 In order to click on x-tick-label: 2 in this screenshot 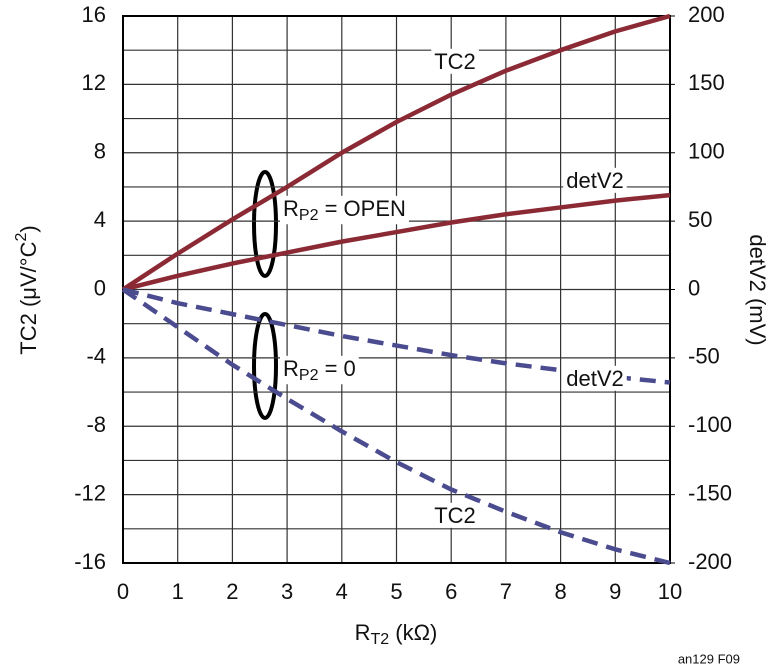, I will do `click(232, 591)`.